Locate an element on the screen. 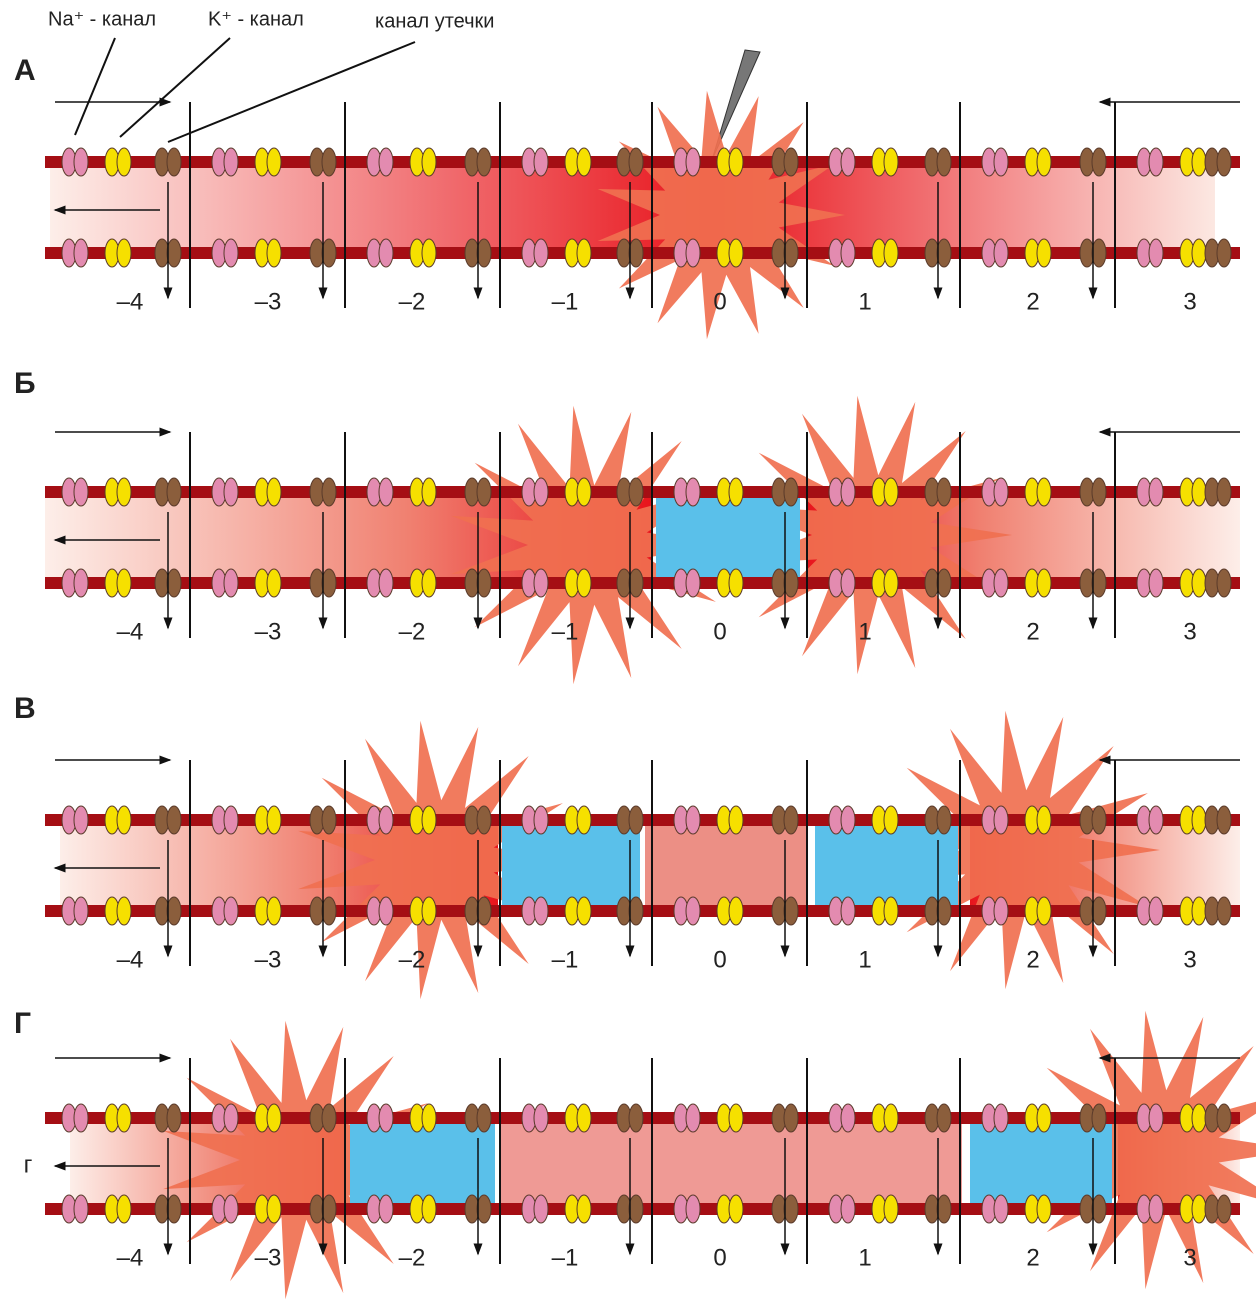 This screenshot has height=1308, width=1256. side-label: г is located at coordinates (28, 1164).